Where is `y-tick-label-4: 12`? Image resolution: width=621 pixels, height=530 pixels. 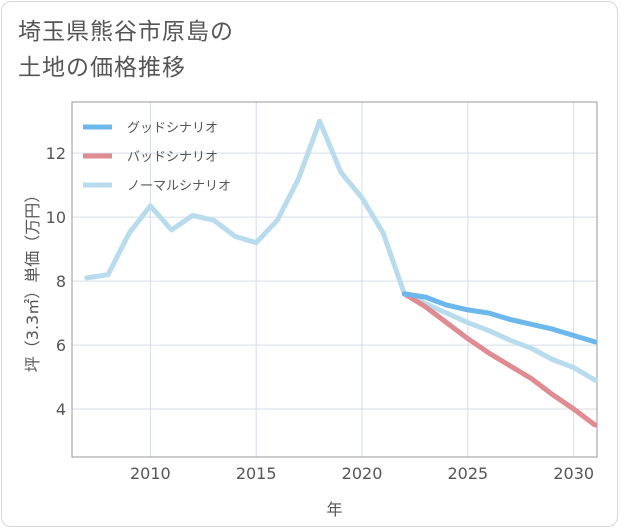 y-tick-label-4: 12 is located at coordinates (56, 153).